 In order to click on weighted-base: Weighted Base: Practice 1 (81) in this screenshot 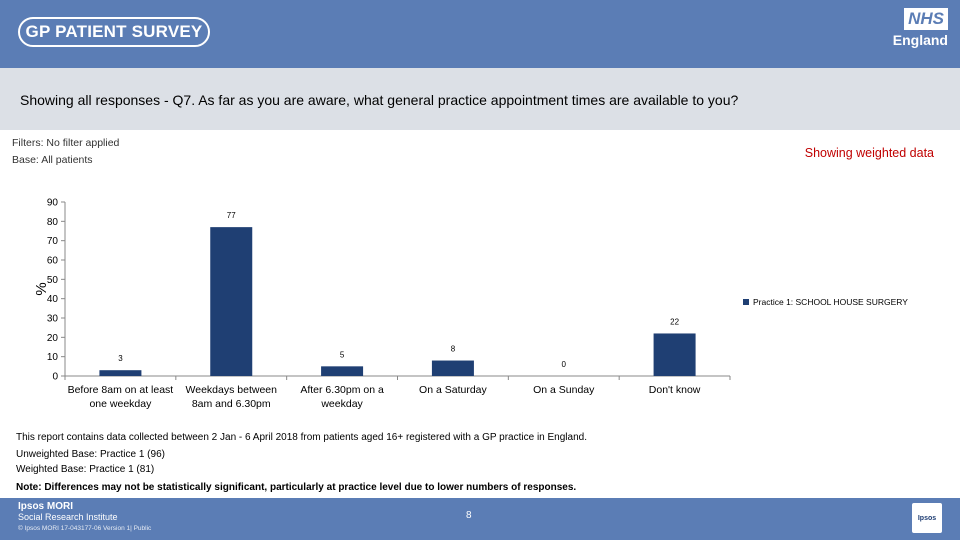, I will do `click(85, 469)`.